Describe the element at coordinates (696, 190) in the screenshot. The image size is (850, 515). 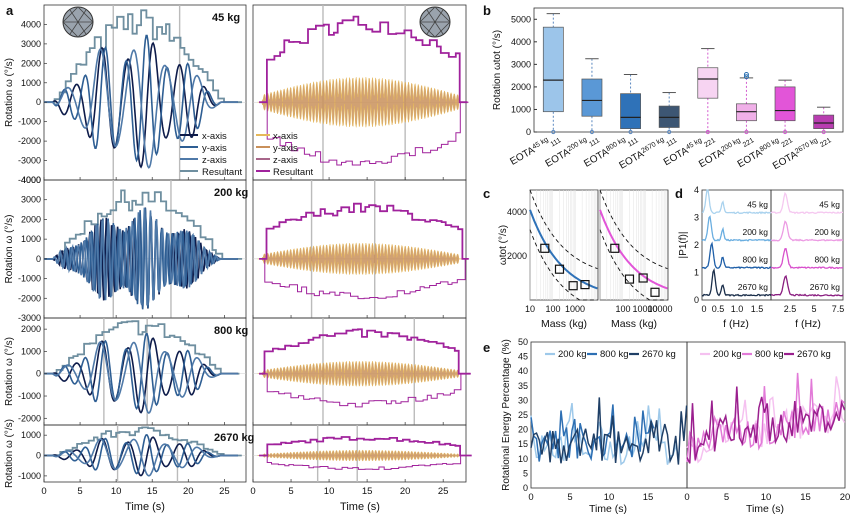
I see `y-tick-label: 4` at that location.